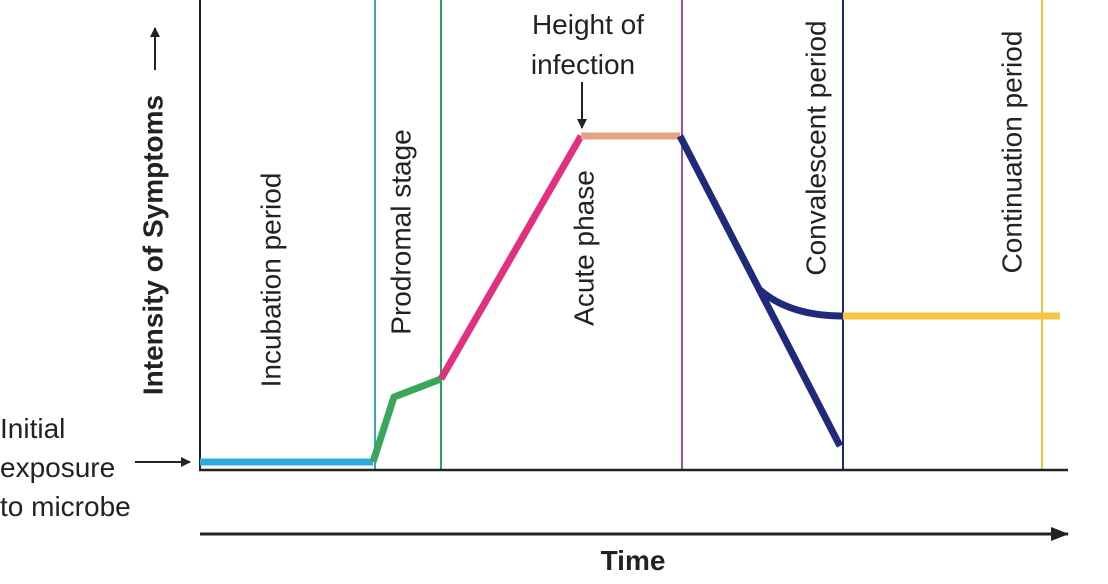  Describe the element at coordinates (815, 147) in the screenshot. I see `stage-label: Convalescent period` at that location.